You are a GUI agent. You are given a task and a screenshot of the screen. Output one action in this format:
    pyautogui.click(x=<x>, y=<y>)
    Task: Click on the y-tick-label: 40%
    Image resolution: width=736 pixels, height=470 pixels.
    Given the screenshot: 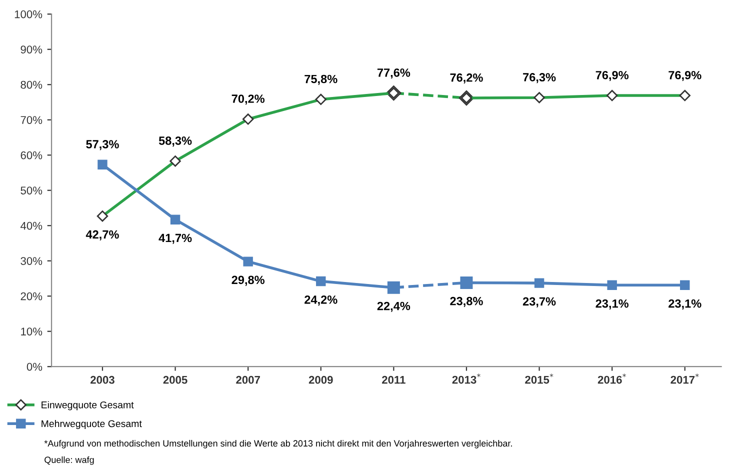 What is the action you would take?
    pyautogui.click(x=31, y=226)
    